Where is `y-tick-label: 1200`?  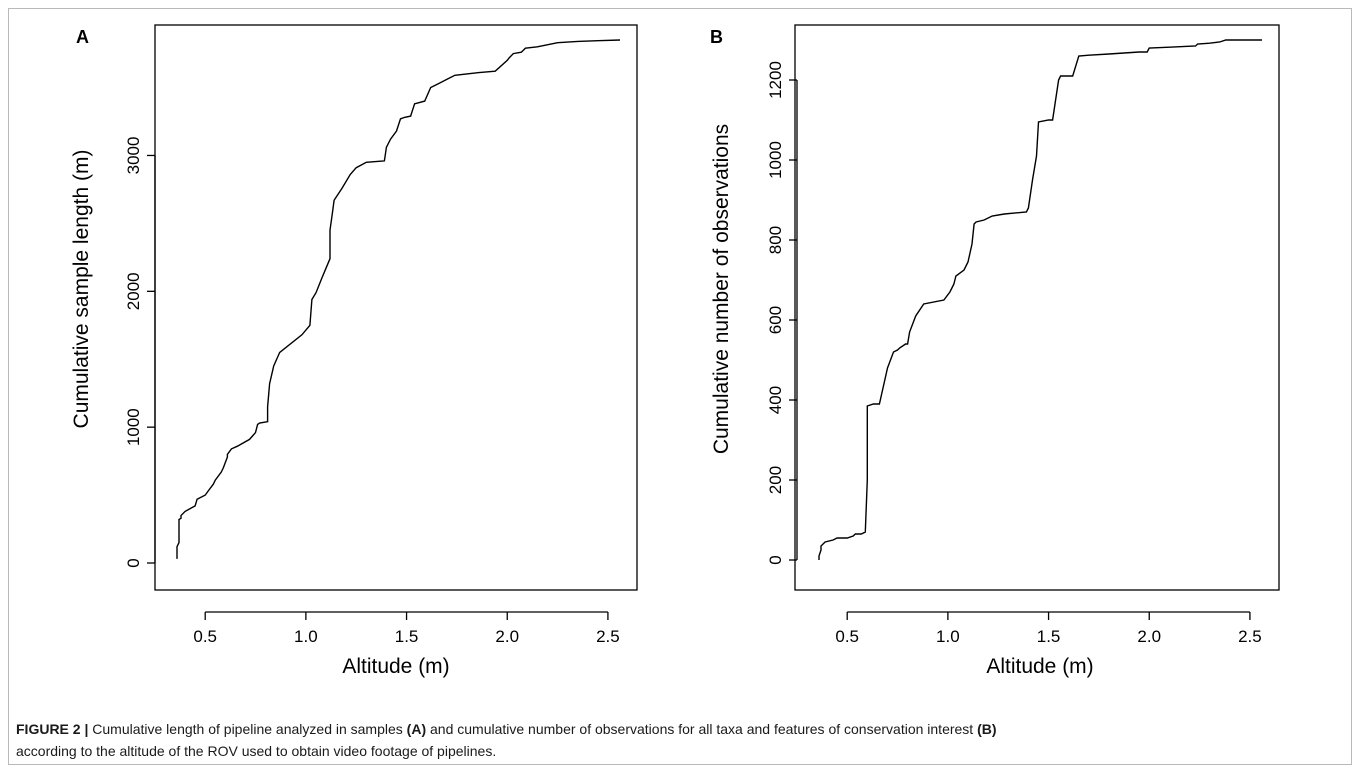 y-tick-label: 1200 is located at coordinates (775, 80).